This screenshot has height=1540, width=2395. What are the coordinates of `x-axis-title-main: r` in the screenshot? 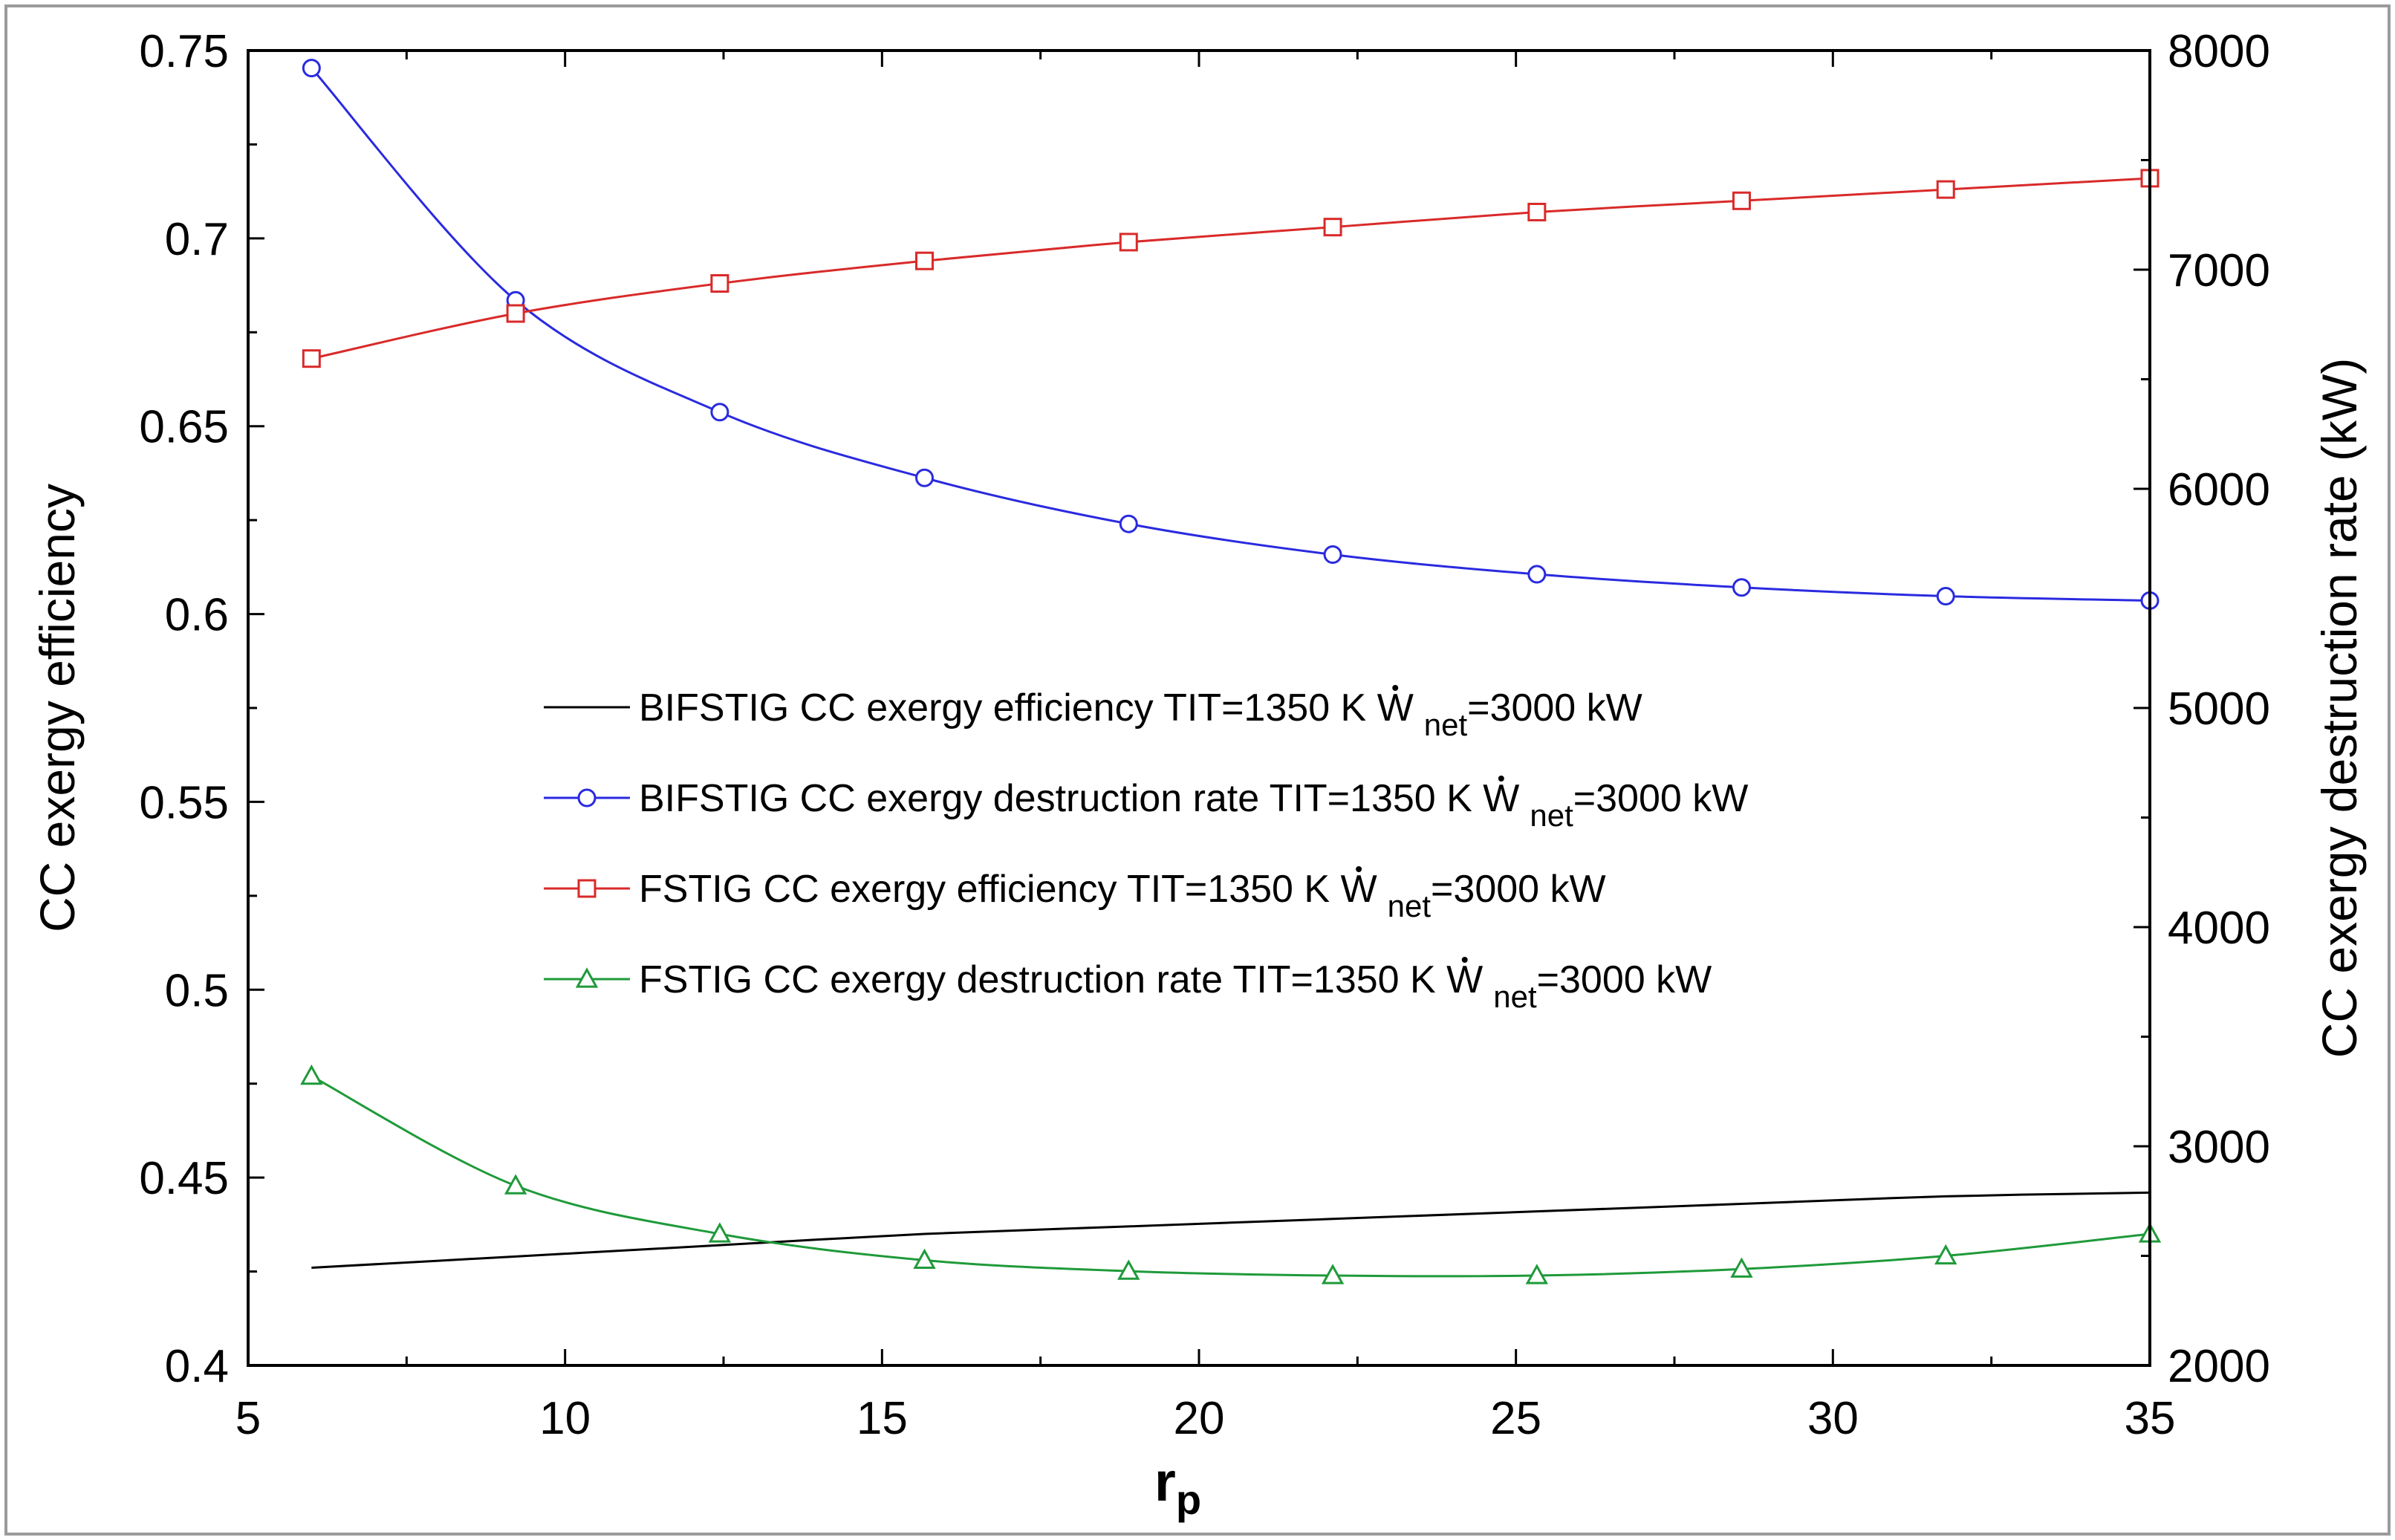 It's located at (1165, 1482).